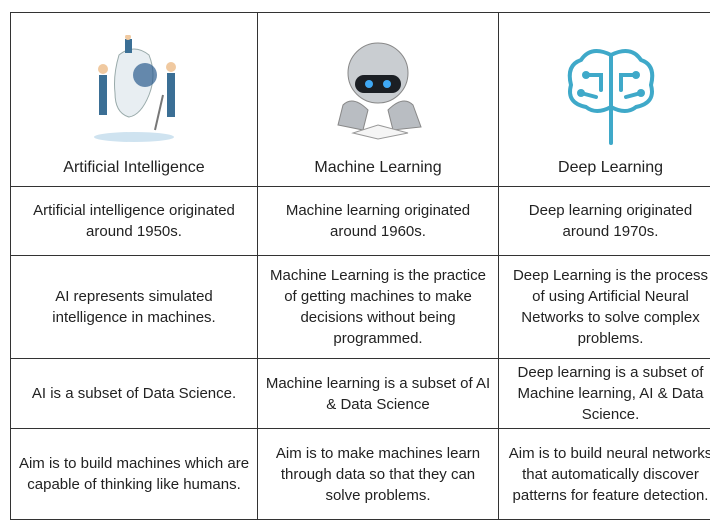 This screenshot has width=710, height=520. Describe the element at coordinates (604, 221) in the screenshot. I see `table-cell: Deep learning originated around 1970s.` at that location.